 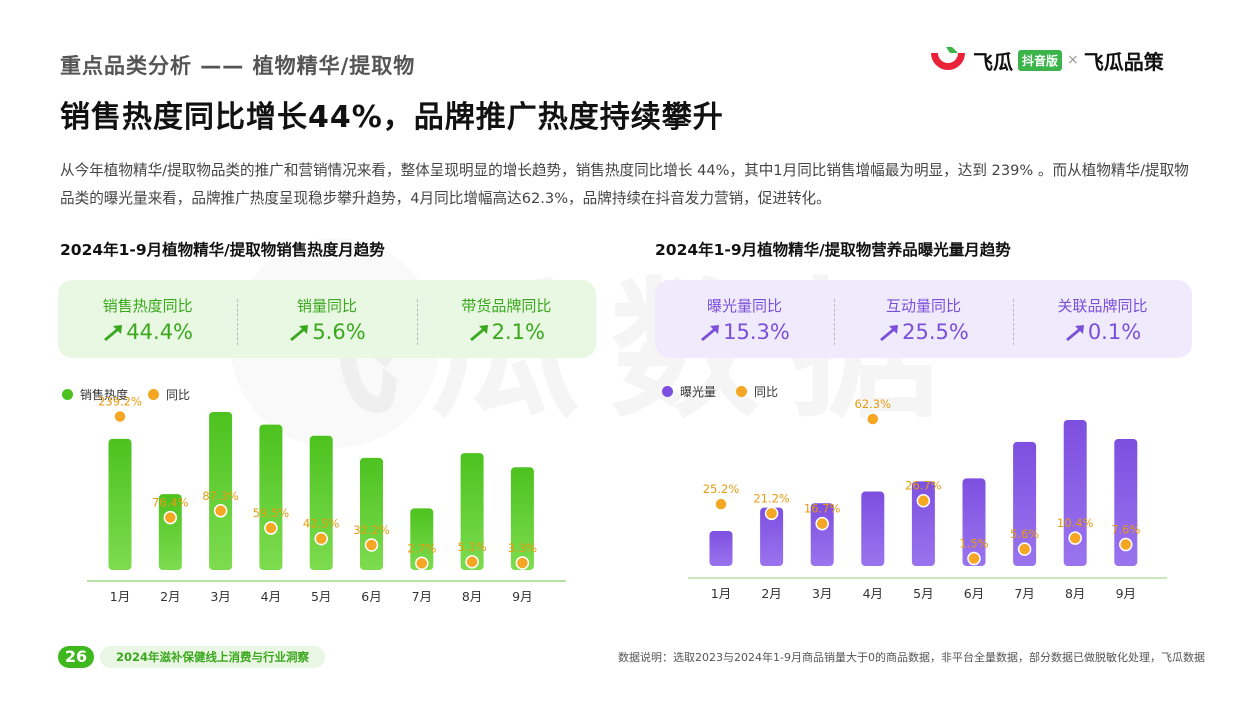 I want to click on right-yoy-label: 1.5%, so click(x=973, y=544).